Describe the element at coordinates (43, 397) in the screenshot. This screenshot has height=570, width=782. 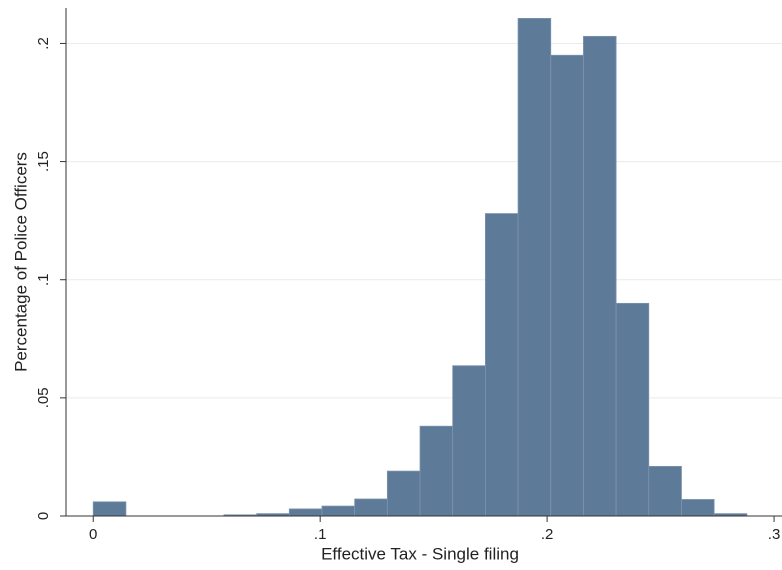
I see `y-tick-label: .05` at that location.